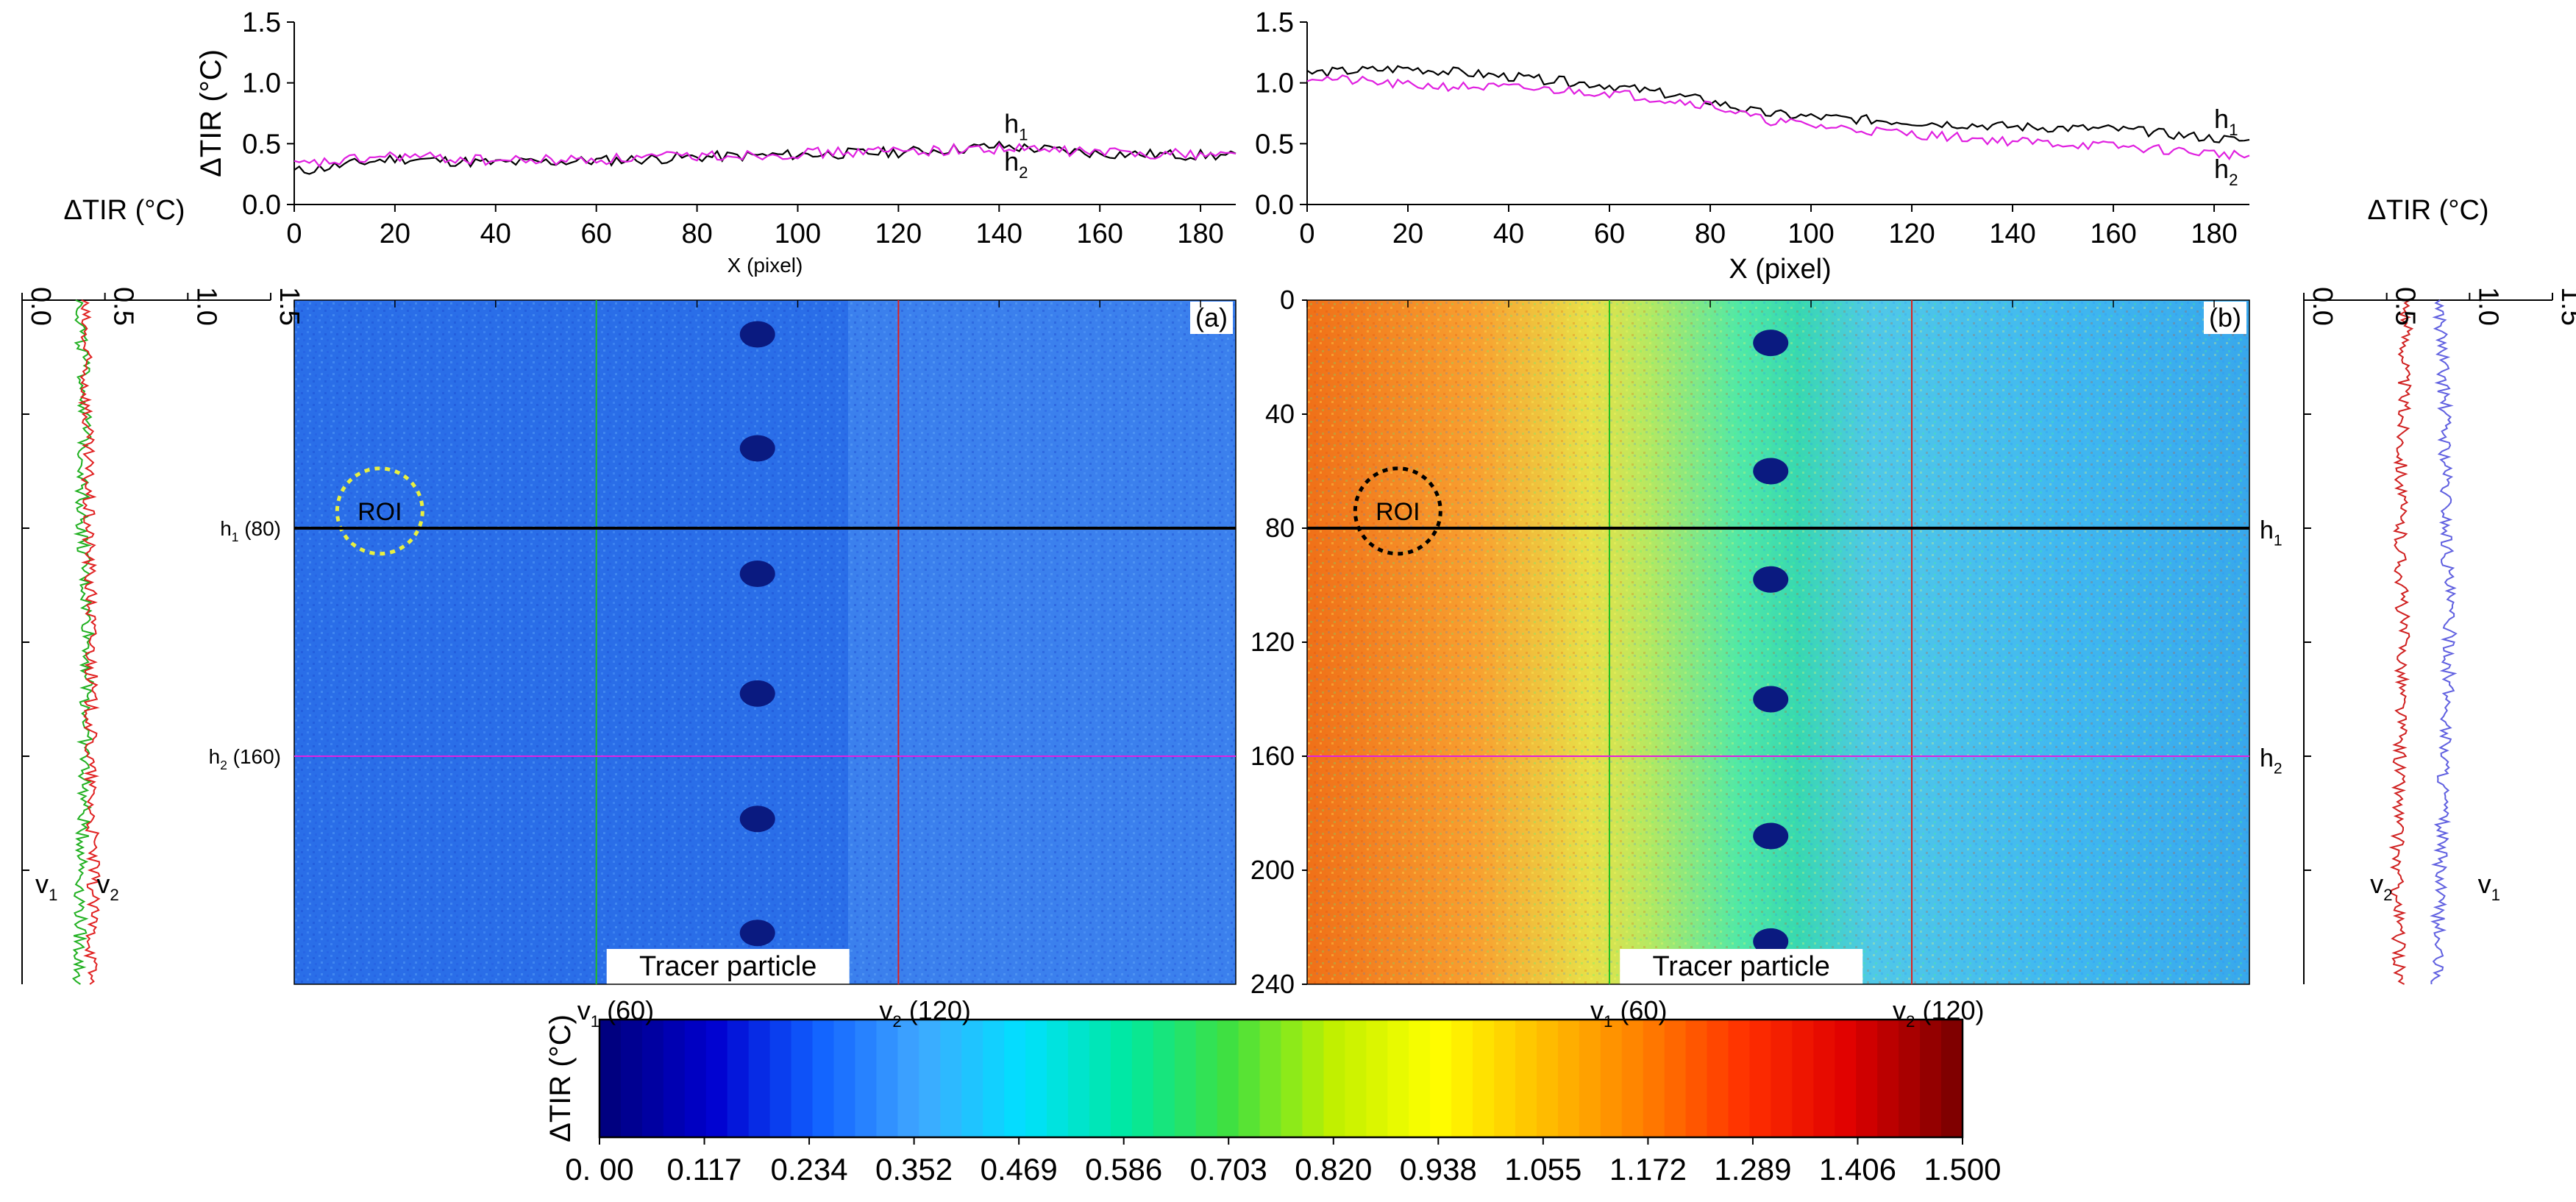 The height and width of the screenshot is (1202, 2576). I want to click on hline-a-2-label-main: h, so click(215, 756).